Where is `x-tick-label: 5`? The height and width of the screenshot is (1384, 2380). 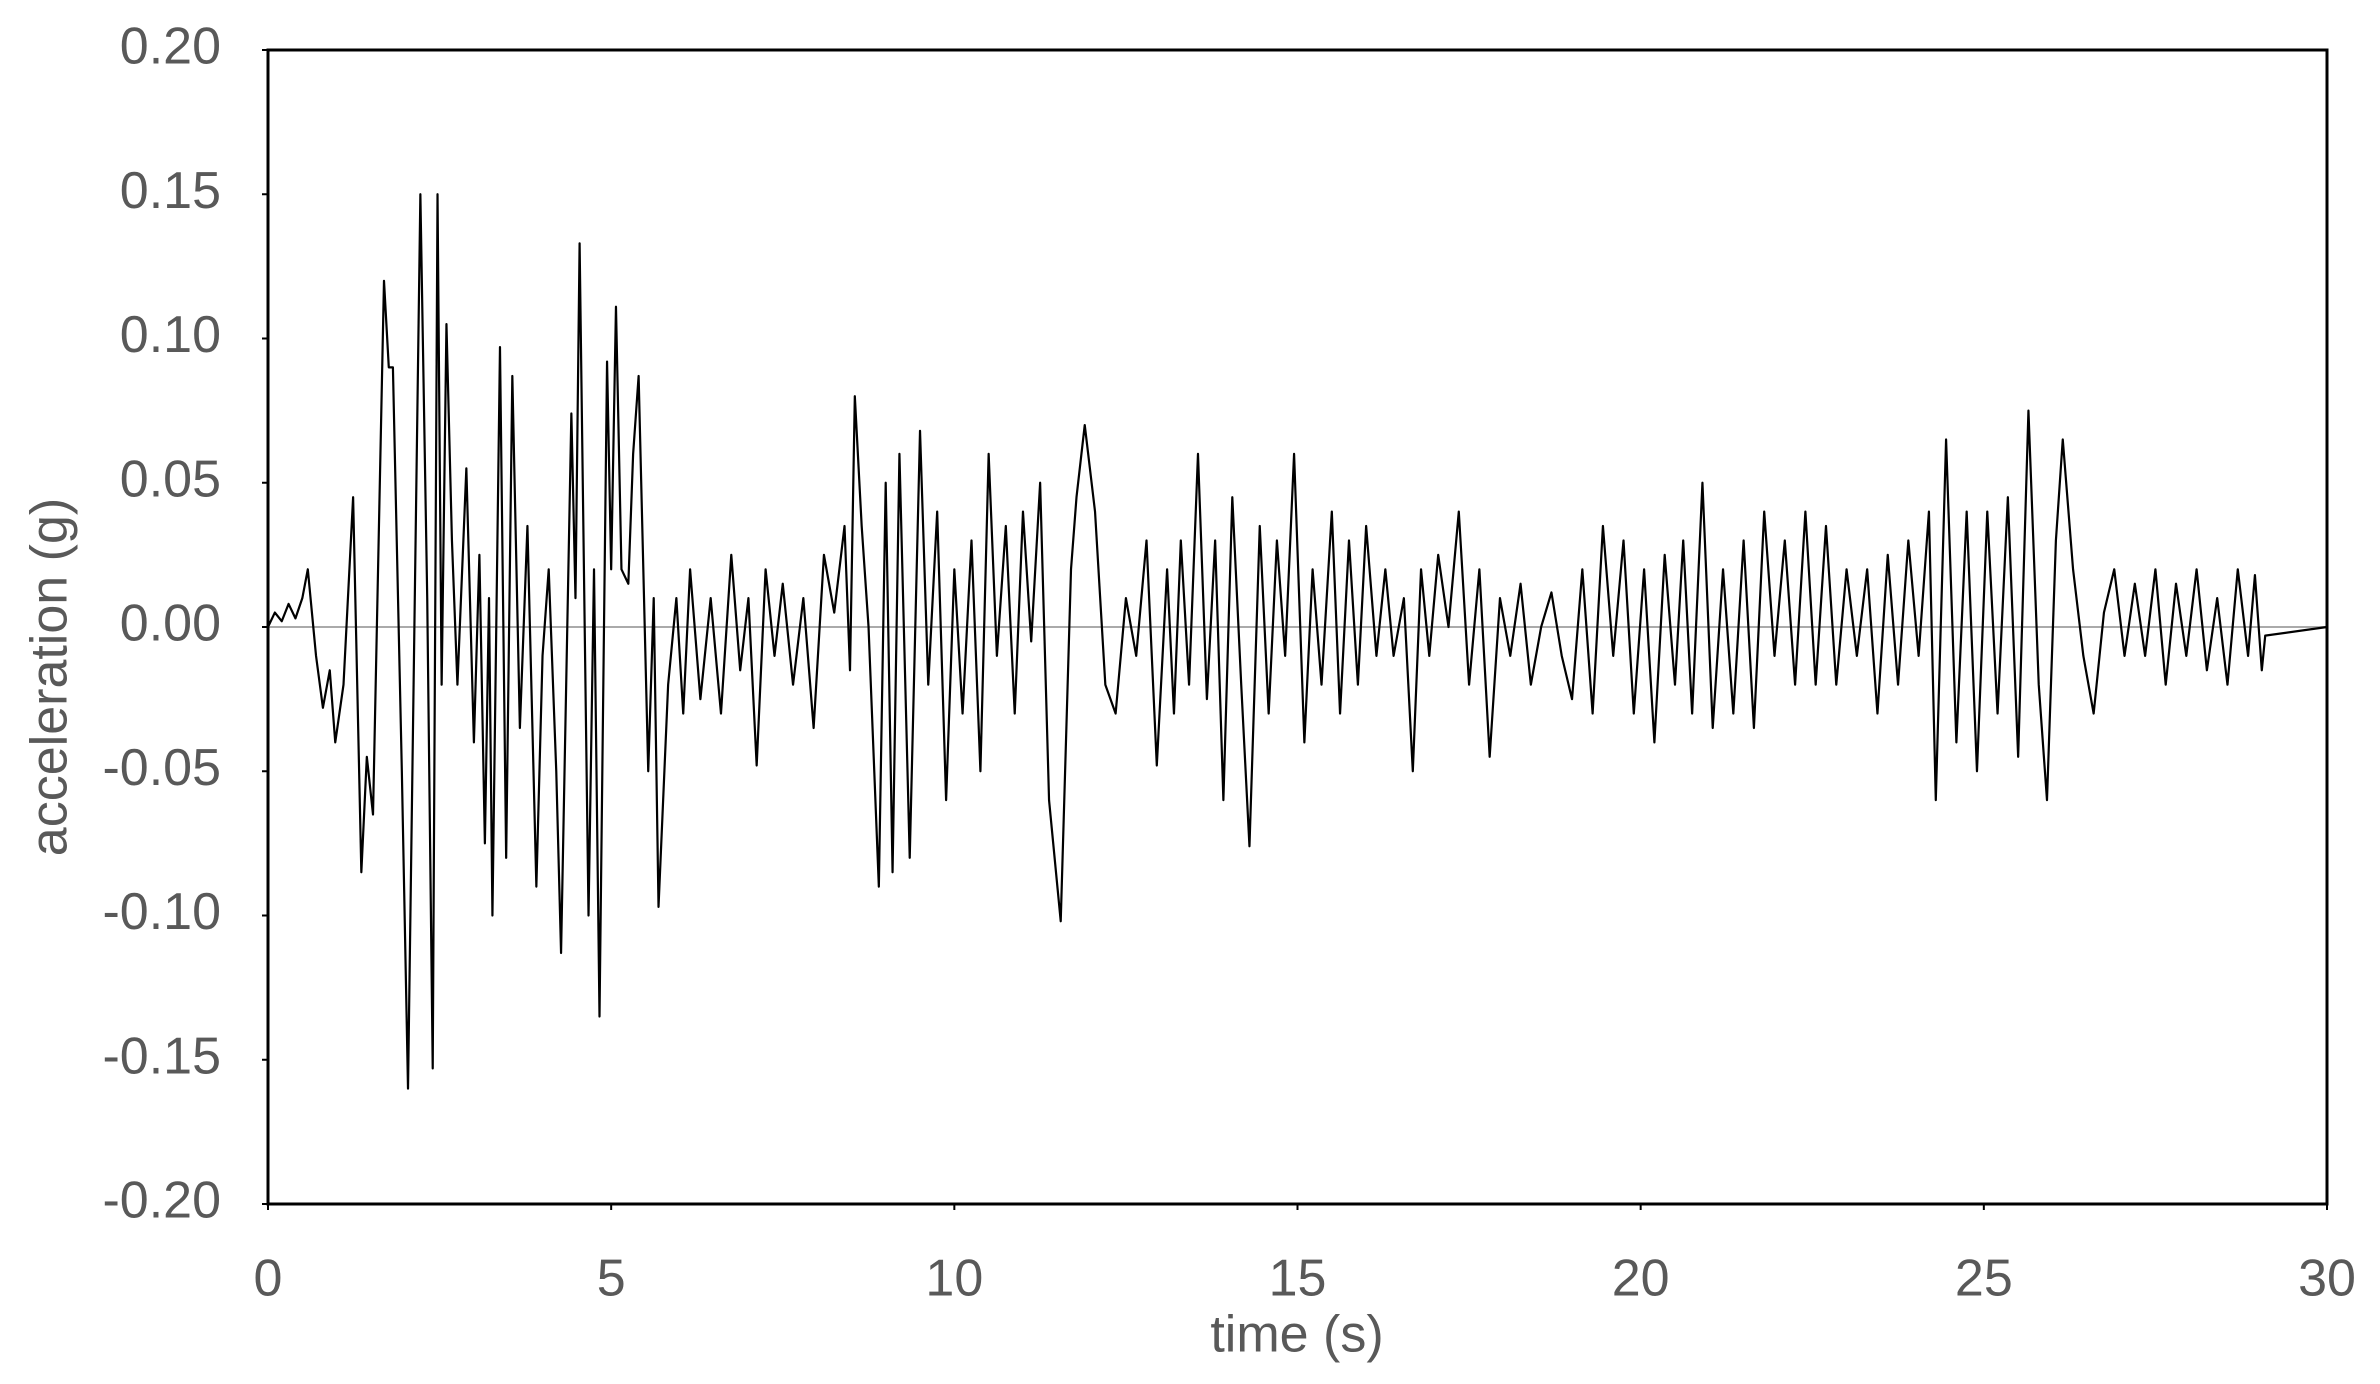
x-tick-label: 5 is located at coordinates (611, 1279).